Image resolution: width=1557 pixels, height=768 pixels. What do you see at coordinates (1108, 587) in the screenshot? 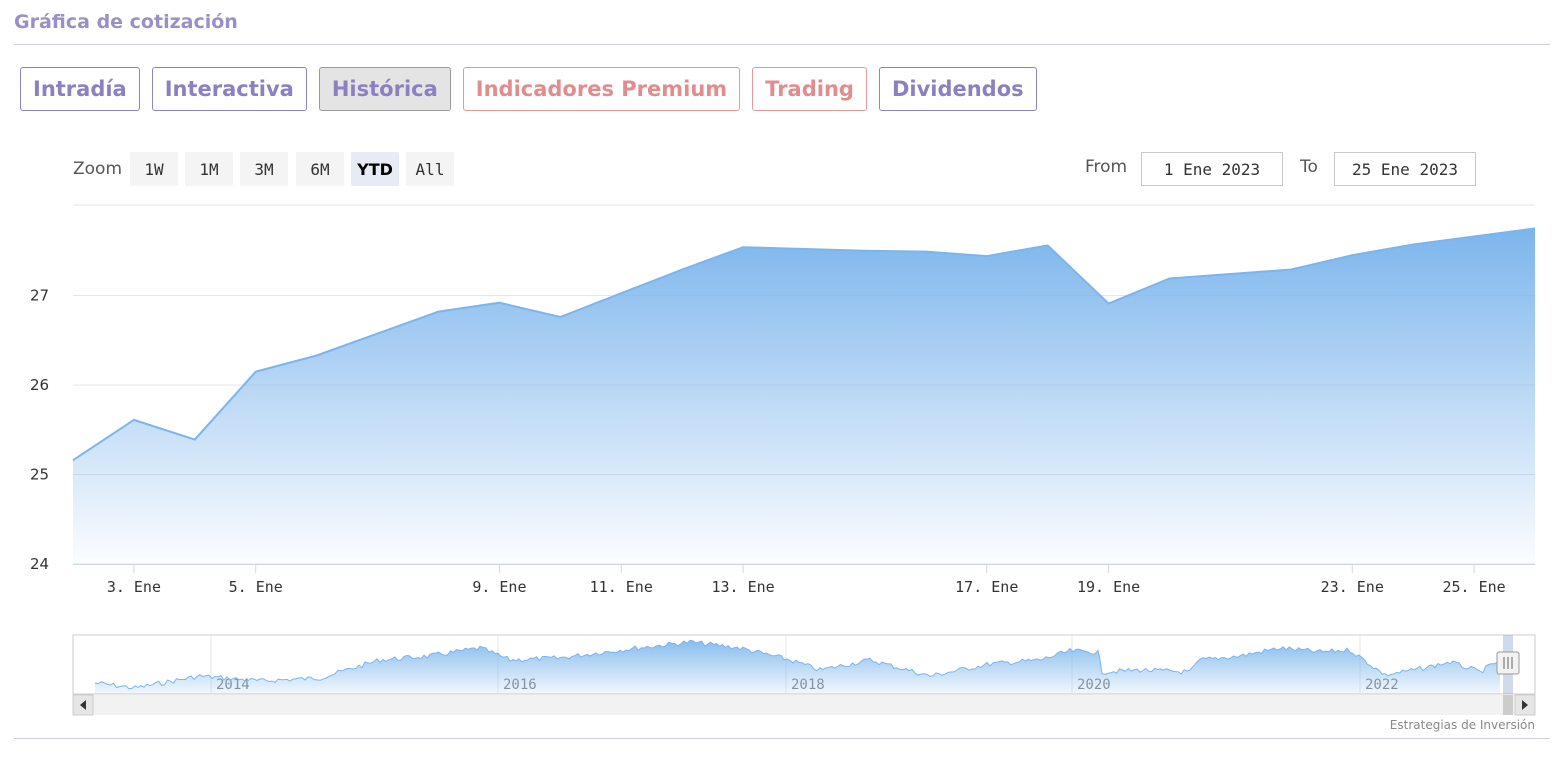
I see `x-tick-label: 19. Ene` at bounding box center [1108, 587].